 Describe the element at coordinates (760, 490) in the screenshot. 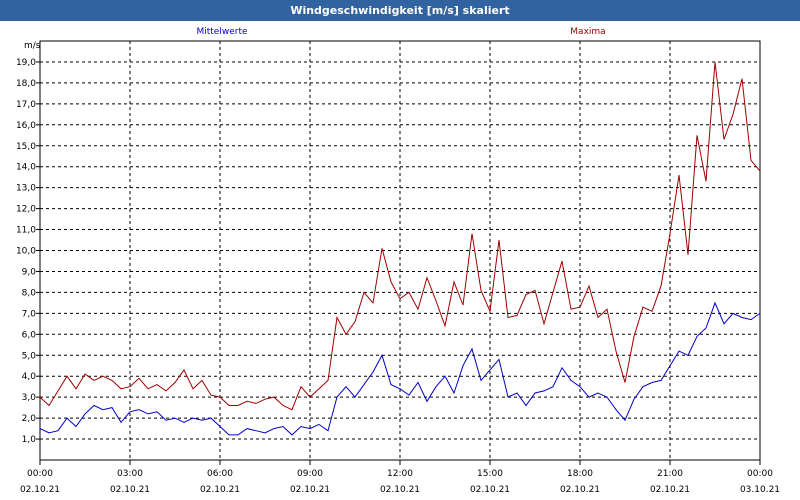

I see `x-tick-date: 03.10.21` at that location.